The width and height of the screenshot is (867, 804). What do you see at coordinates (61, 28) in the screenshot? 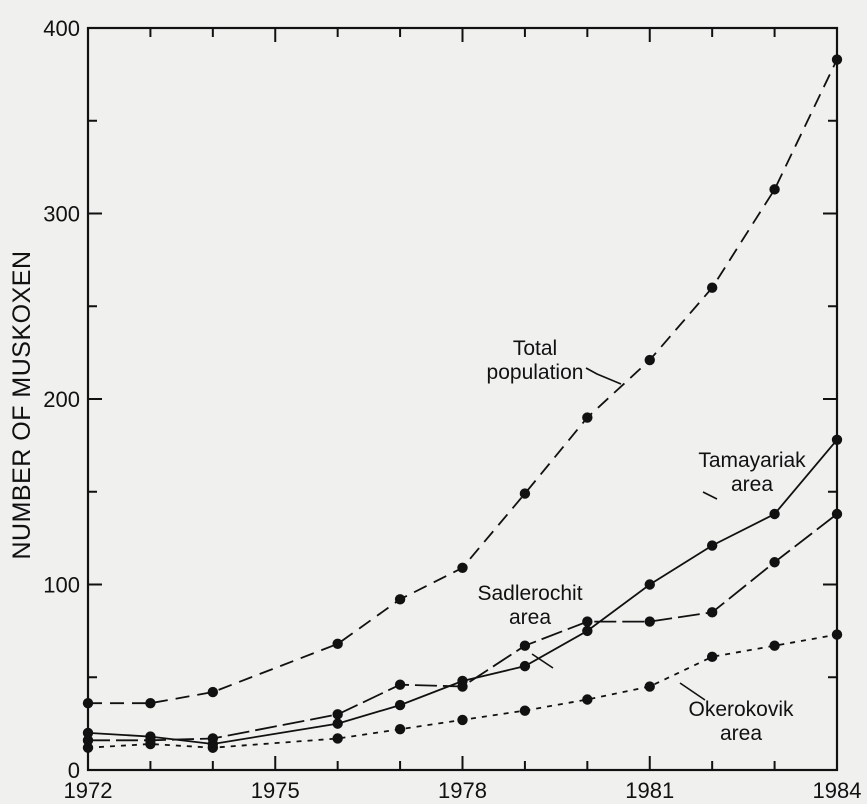
I see `y-tick-label: 400` at bounding box center [61, 28].